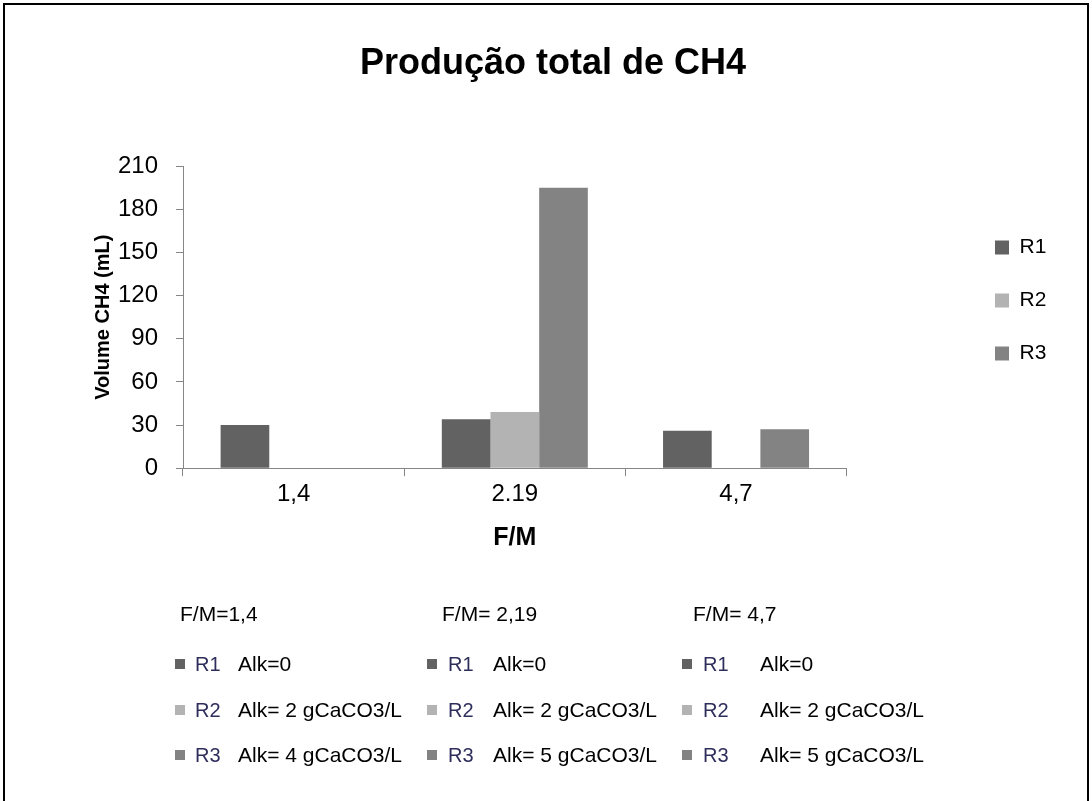 The height and width of the screenshot is (801, 1092). I want to click on x-axis-title: F/M, so click(515, 535).